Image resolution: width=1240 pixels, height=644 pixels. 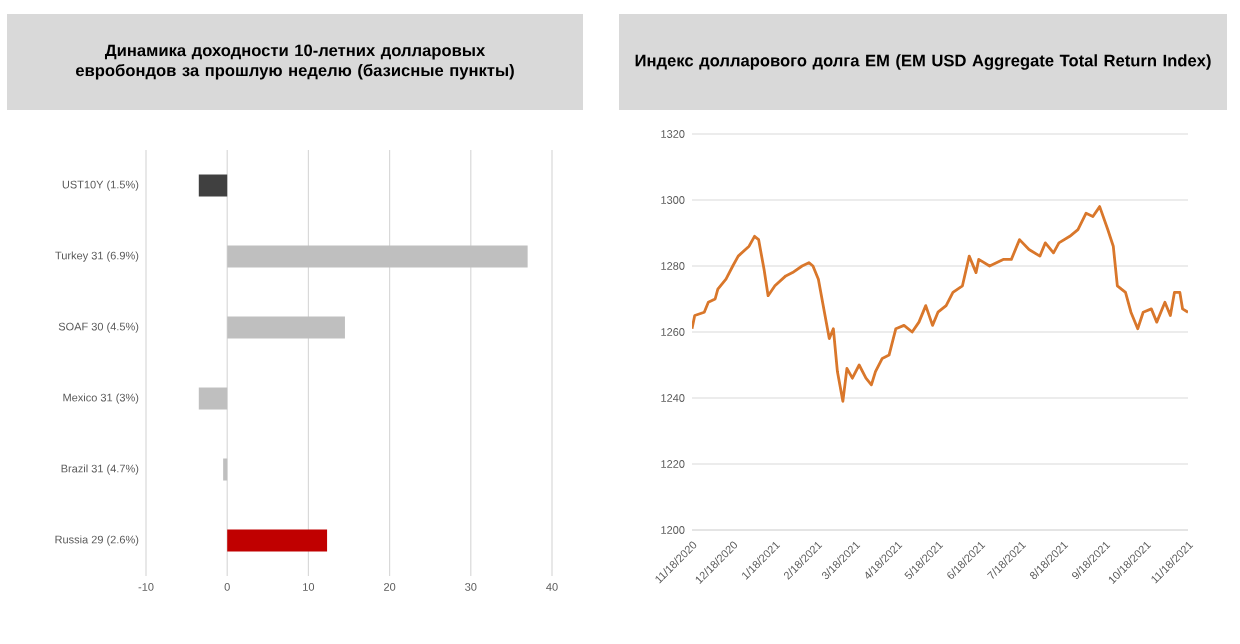 What do you see at coordinates (295, 62) in the screenshot?
I see `chart-title: Динамика доходности 10-летних долларовых евробондов за прошлую неделю (базисные пункты)` at bounding box center [295, 62].